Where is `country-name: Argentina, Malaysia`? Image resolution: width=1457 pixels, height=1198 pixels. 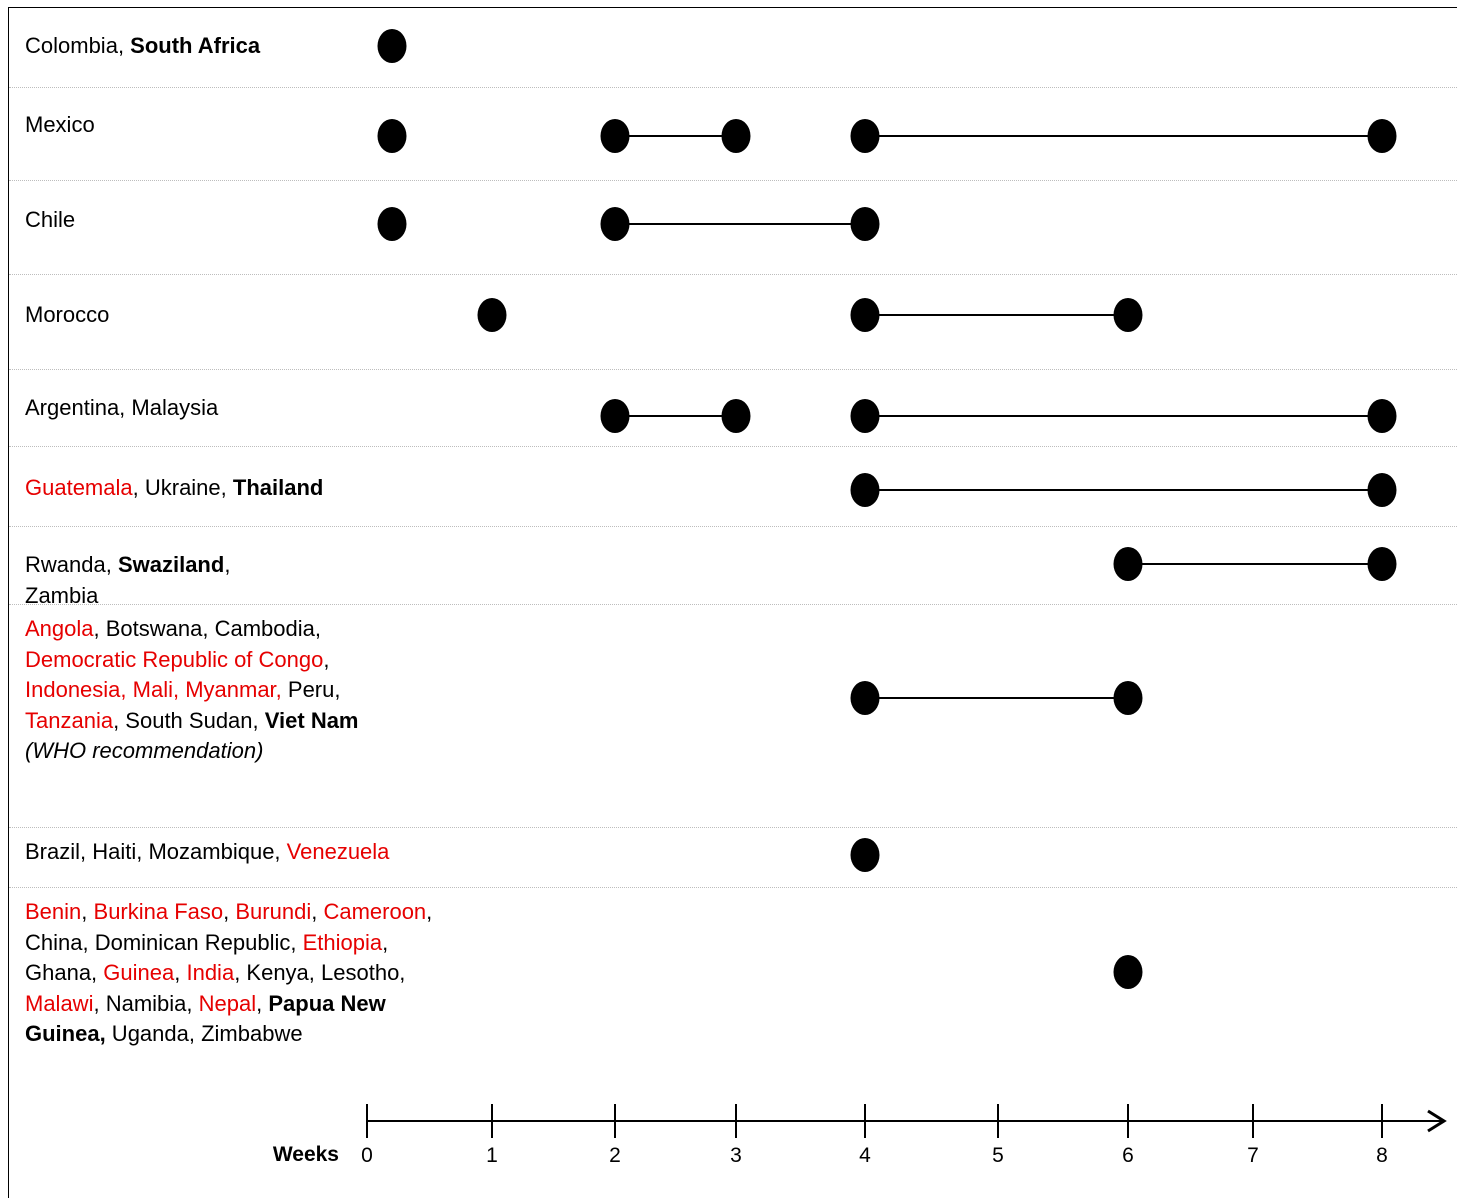
country-name: Argentina, Malaysia is located at coordinates (122, 407).